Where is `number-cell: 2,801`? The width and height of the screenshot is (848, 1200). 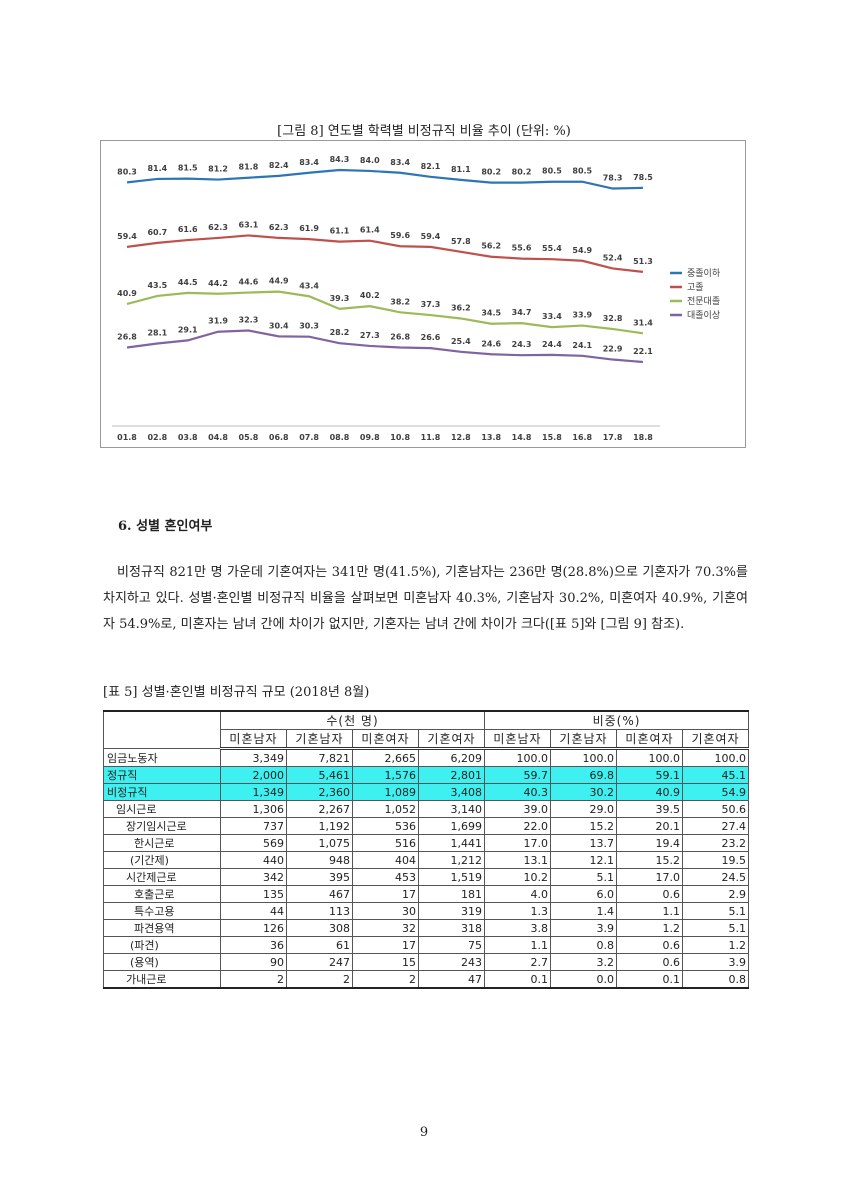
number-cell: 2,801 is located at coordinates (451, 775).